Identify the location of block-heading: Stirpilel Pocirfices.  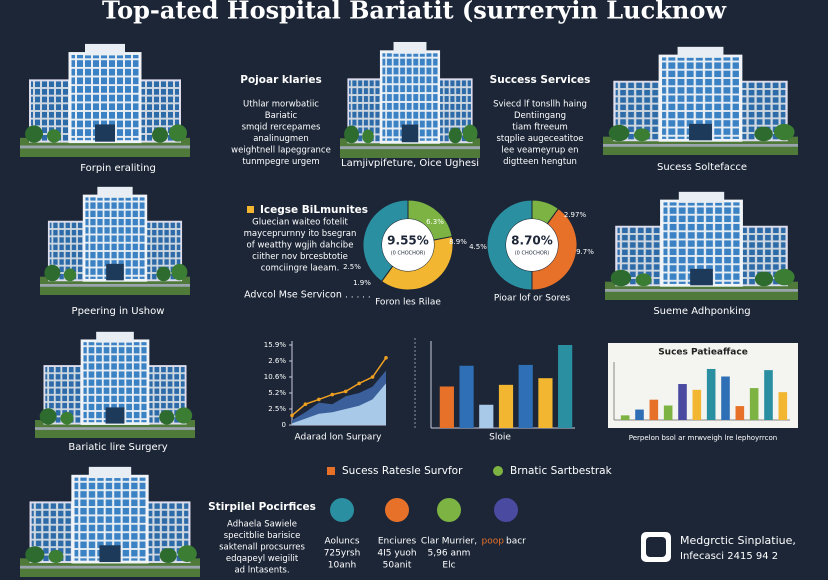
(262, 507).